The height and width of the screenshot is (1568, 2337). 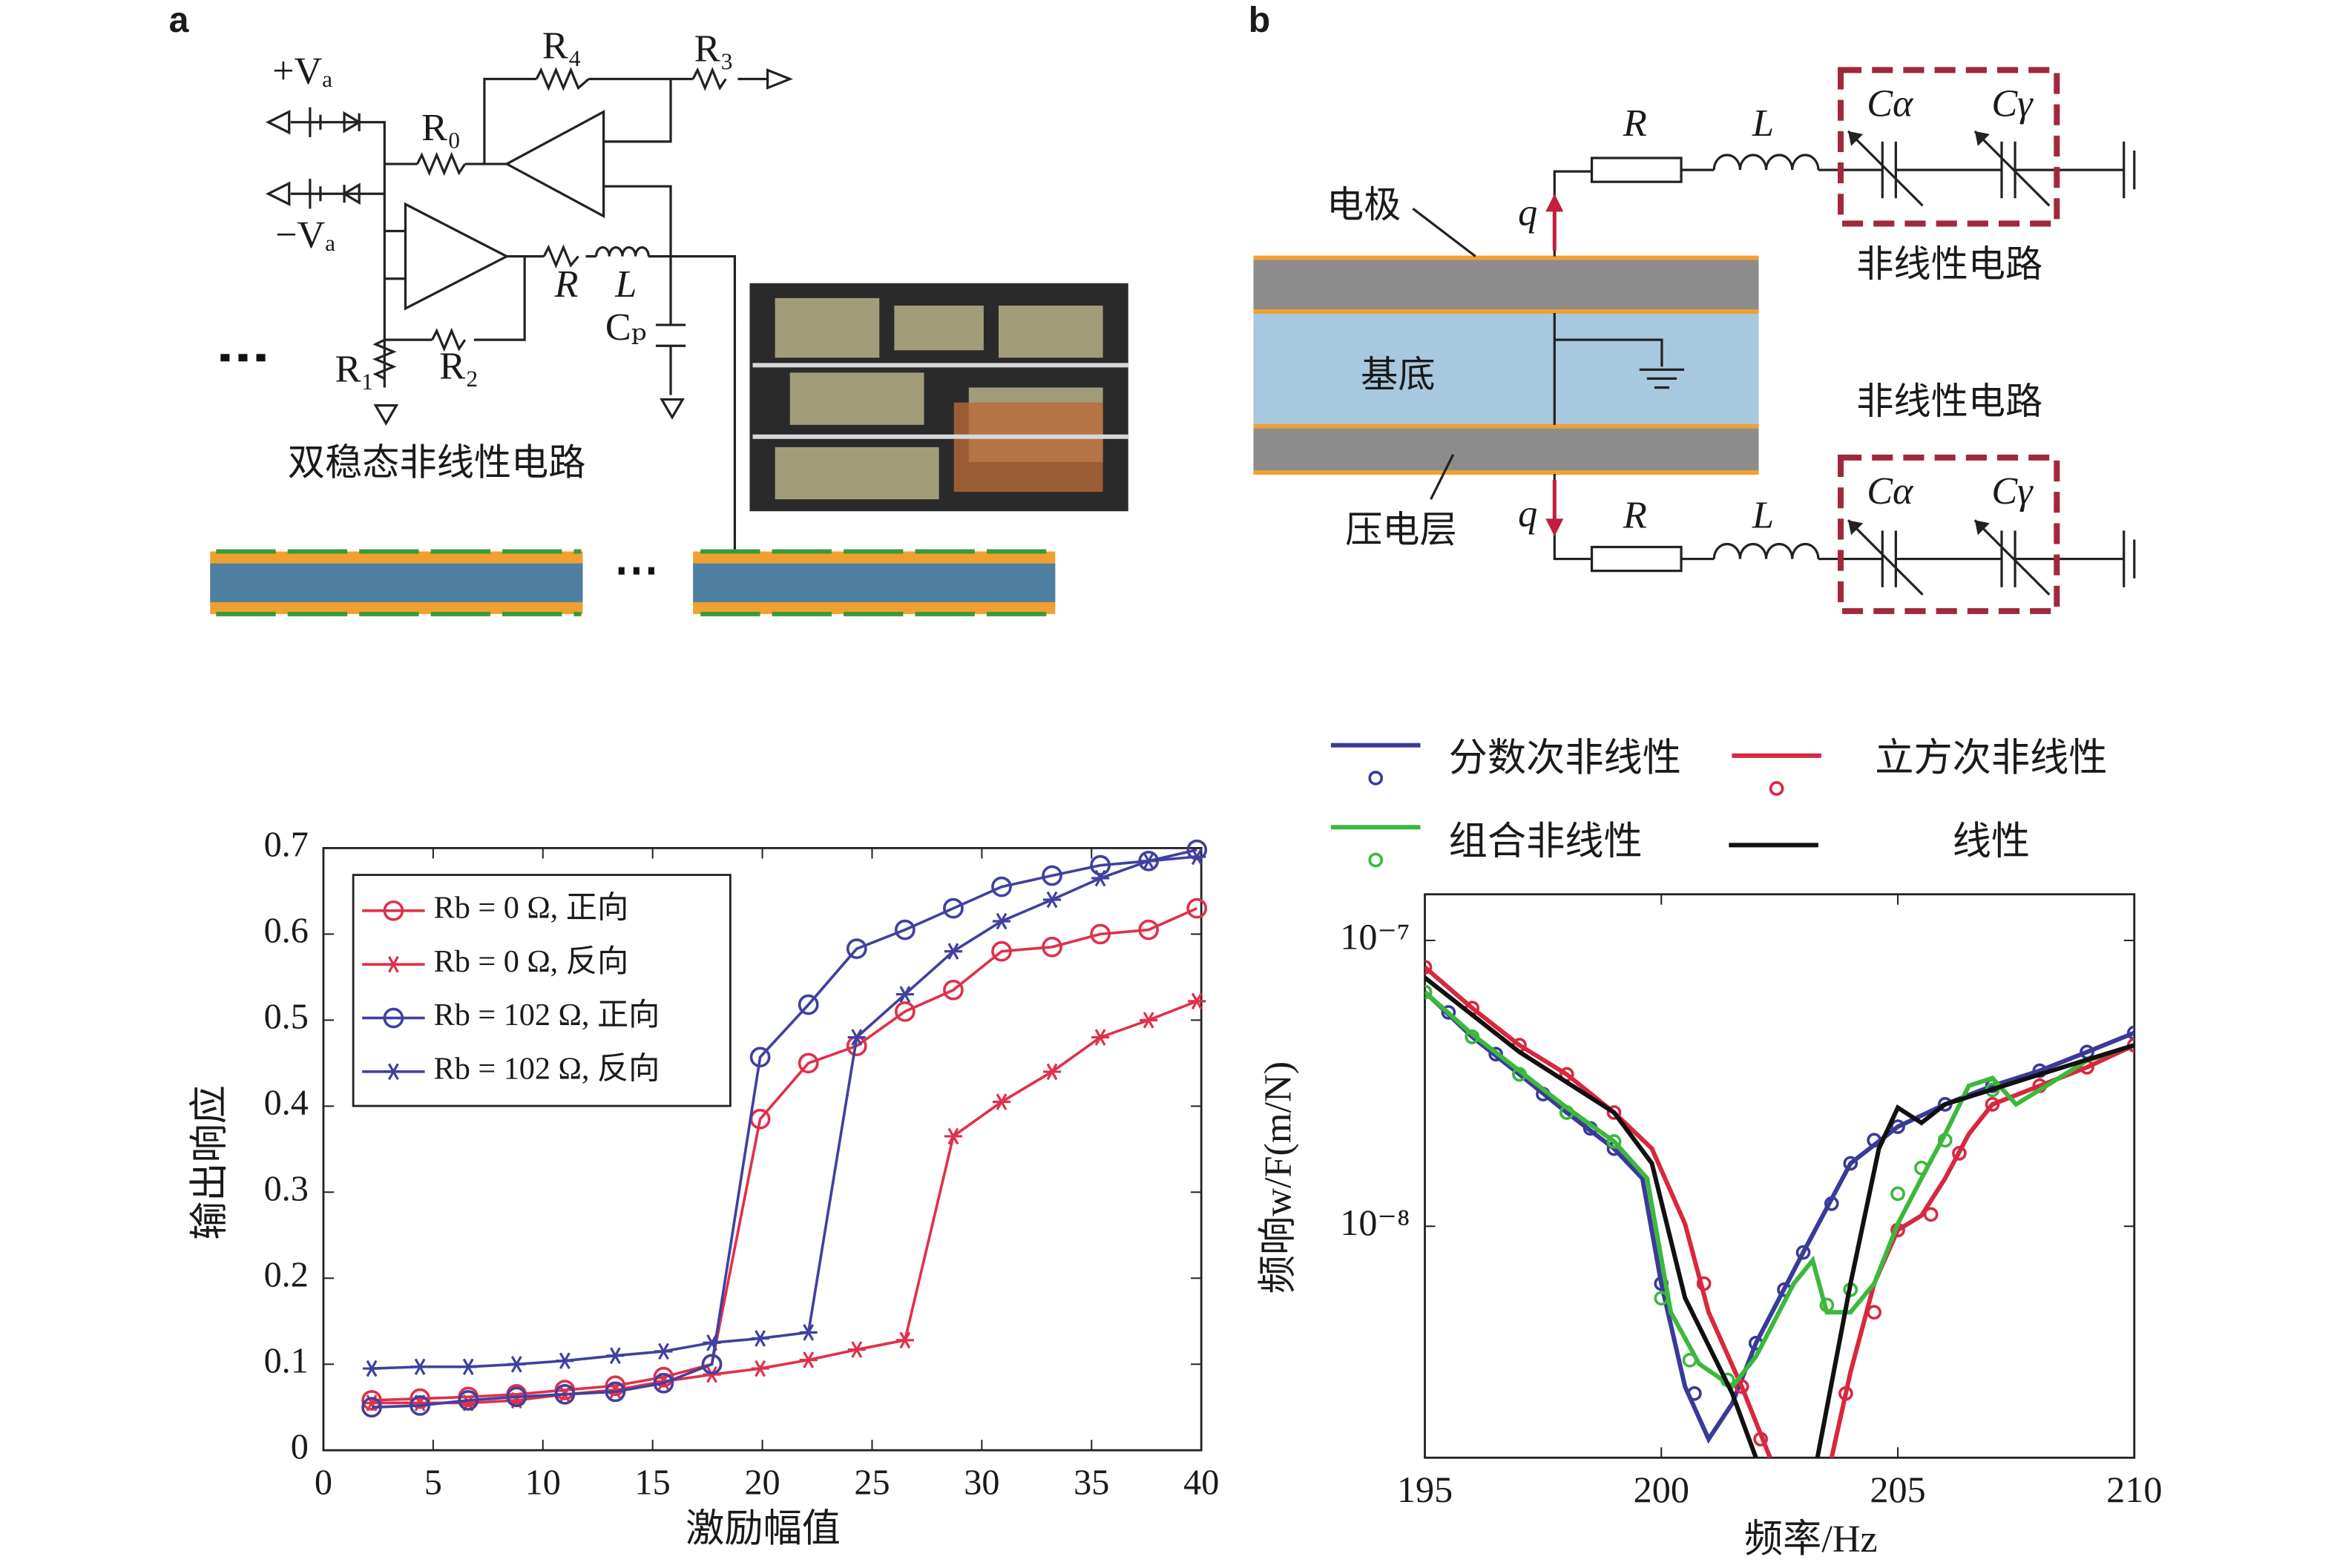 I want to click on y-axis-label: 输出响应, so click(x=209, y=1163).